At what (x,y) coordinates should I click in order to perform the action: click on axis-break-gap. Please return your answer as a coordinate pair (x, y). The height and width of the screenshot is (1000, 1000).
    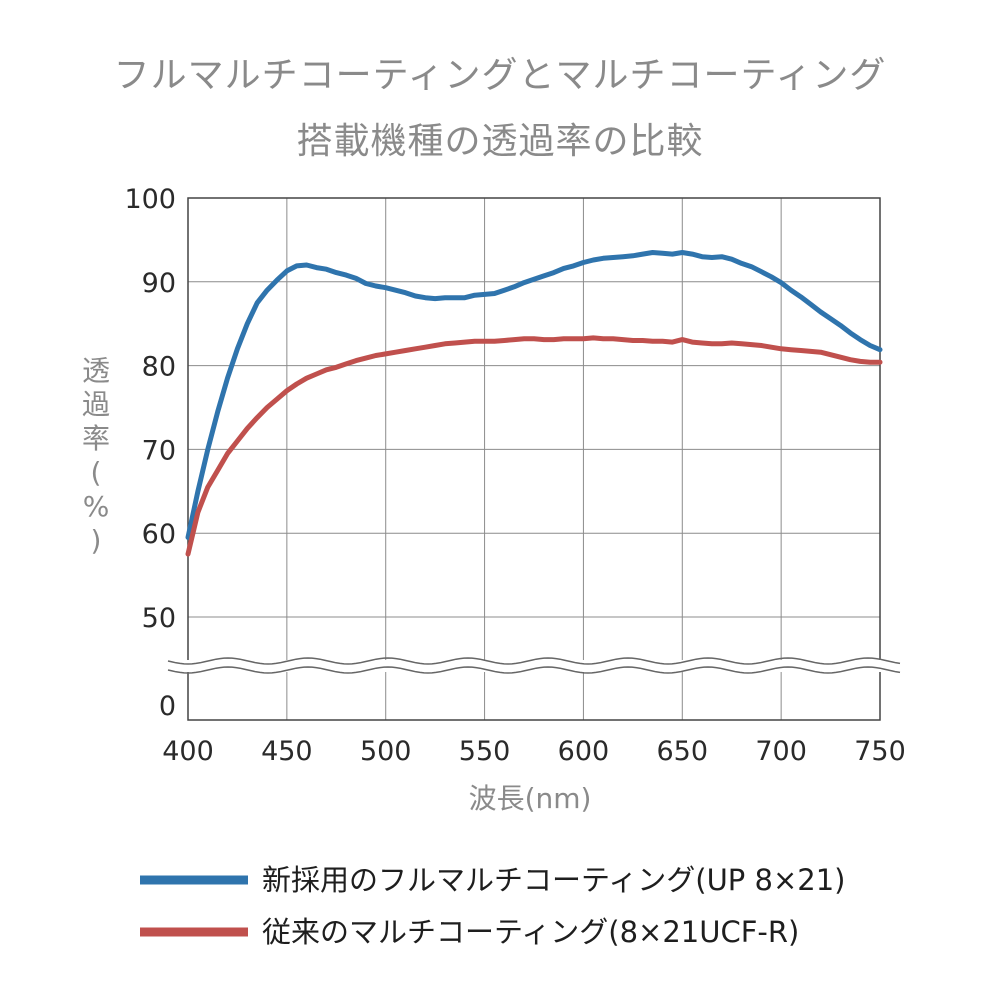
    Looking at the image, I should click on (534, 666).